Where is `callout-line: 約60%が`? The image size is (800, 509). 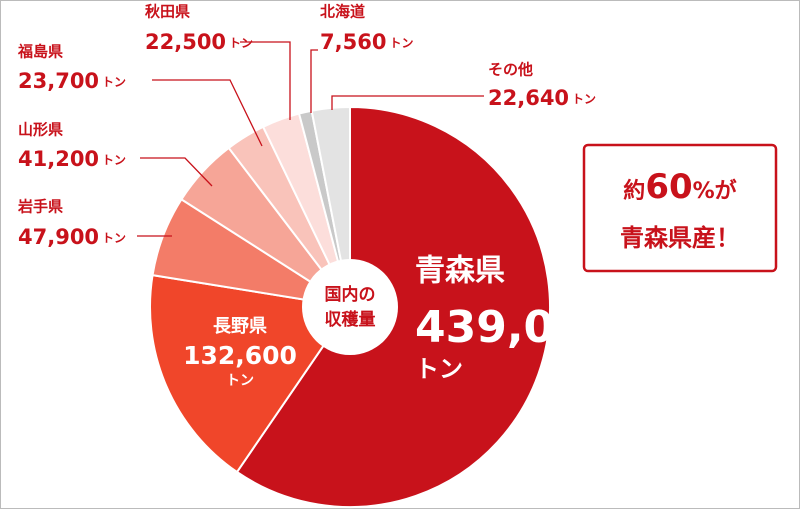 callout-line: 約60%が is located at coordinates (679, 187).